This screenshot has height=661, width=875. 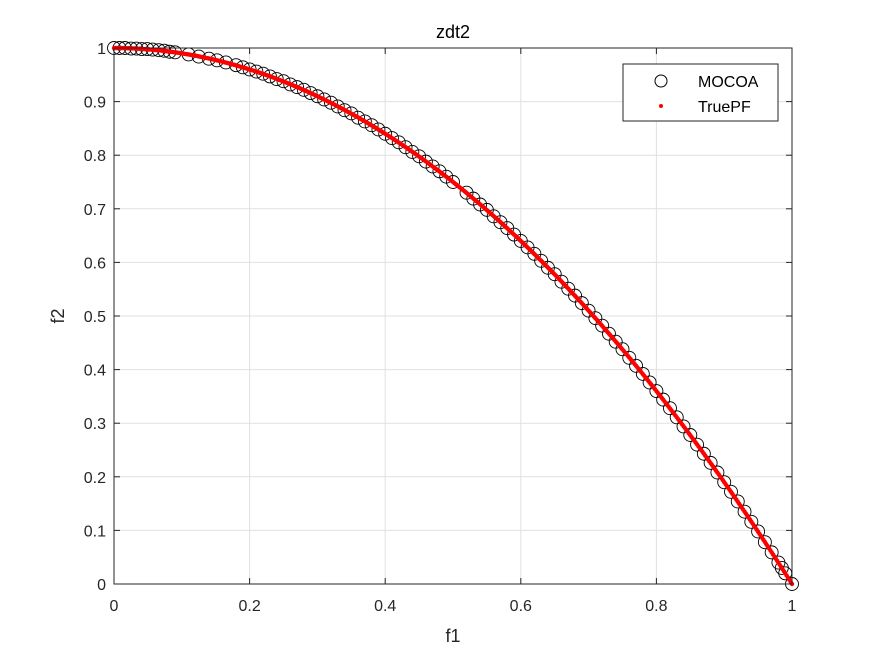 I want to click on y-tick-label: 0.5, so click(x=95, y=317).